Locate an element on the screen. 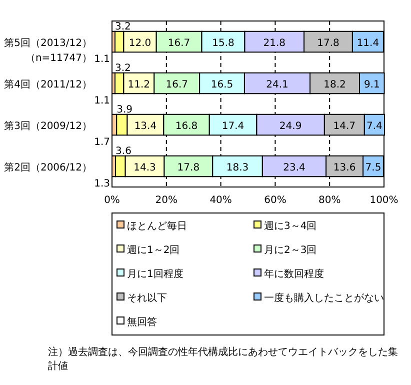  data-label: 11.4 is located at coordinates (368, 43).